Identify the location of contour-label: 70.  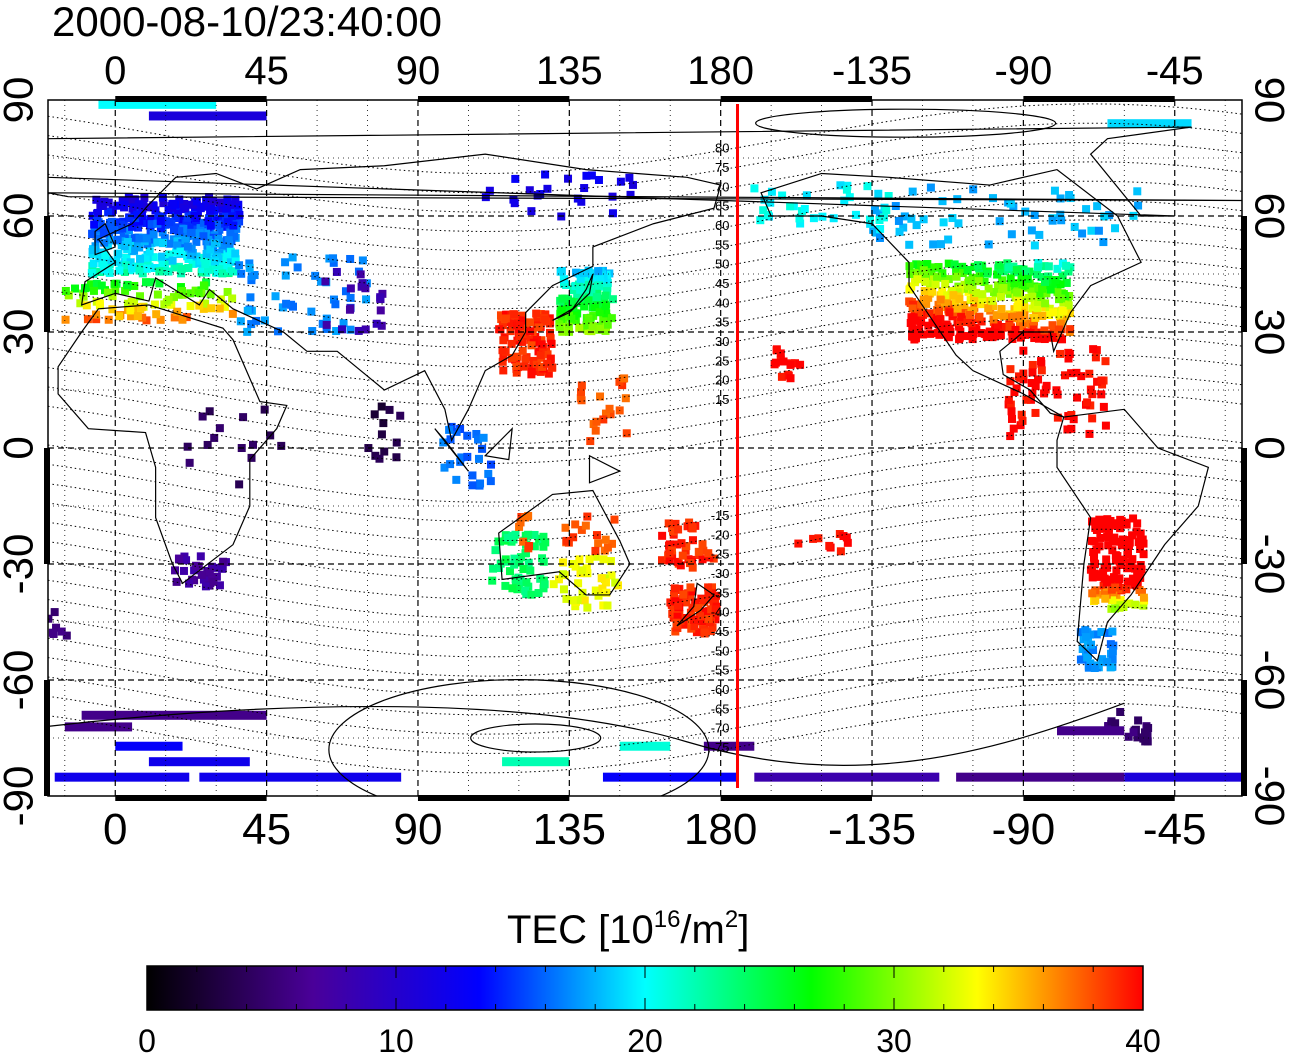
(722, 186).